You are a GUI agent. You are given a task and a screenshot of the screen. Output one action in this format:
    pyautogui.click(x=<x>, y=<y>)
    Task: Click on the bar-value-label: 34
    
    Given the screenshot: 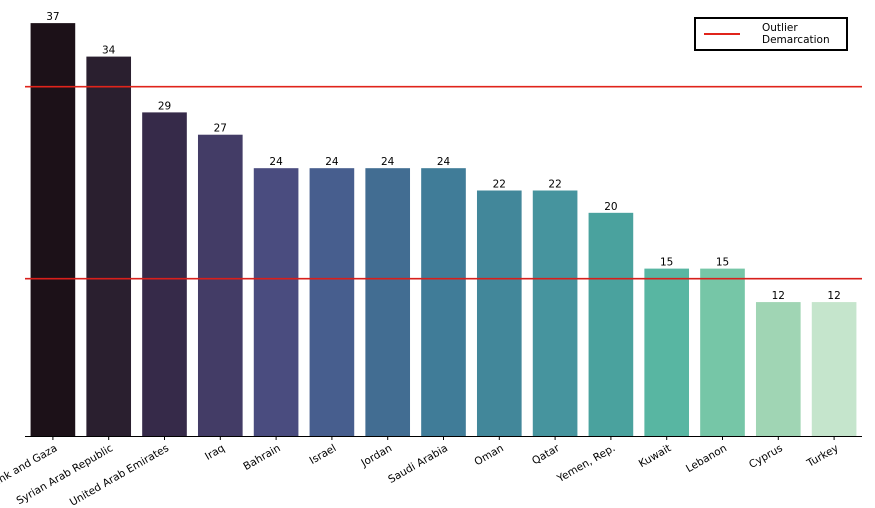 What is the action you would take?
    pyautogui.click(x=109, y=51)
    